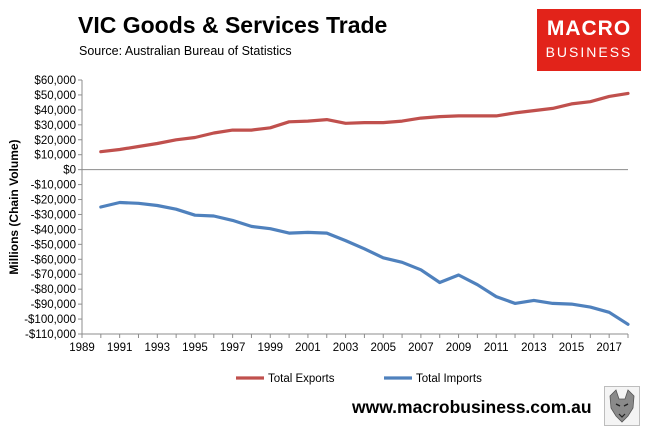  I want to click on y-tick-label: -$10,000, so click(53, 186).